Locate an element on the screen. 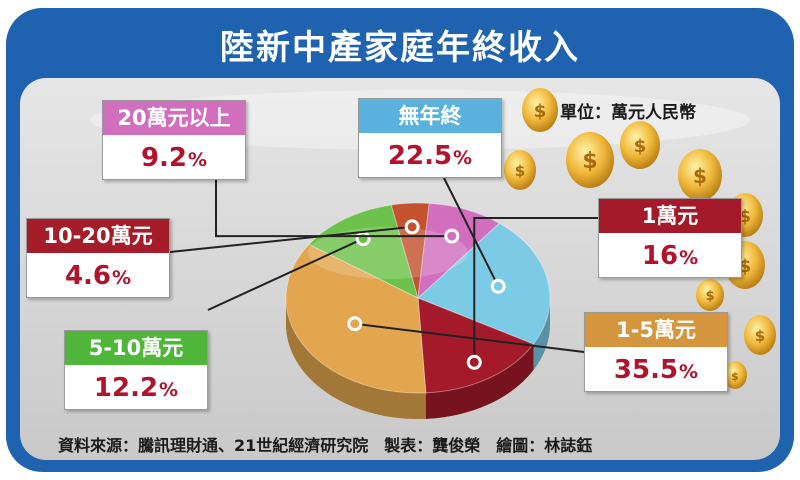 The image size is (800, 480). callout-category: 5-10萬元 is located at coordinates (136, 348).